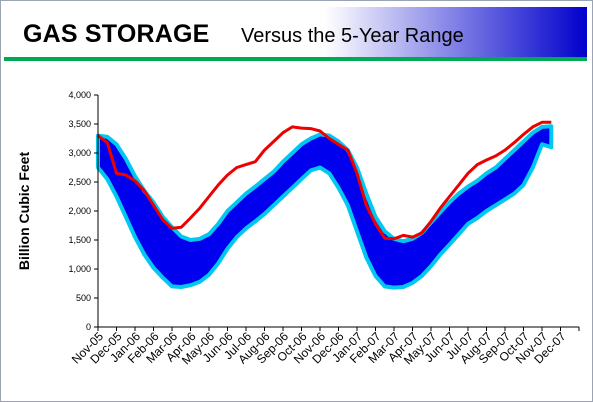 The height and width of the screenshot is (402, 593). What do you see at coordinates (79, 211) in the screenshot?
I see `y-tick-label: 2,000` at bounding box center [79, 211].